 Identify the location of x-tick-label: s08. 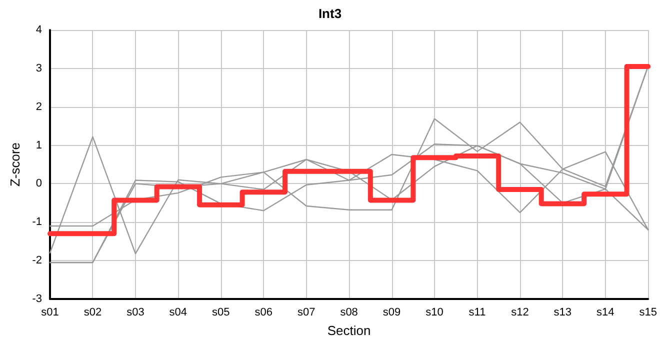
(349, 312).